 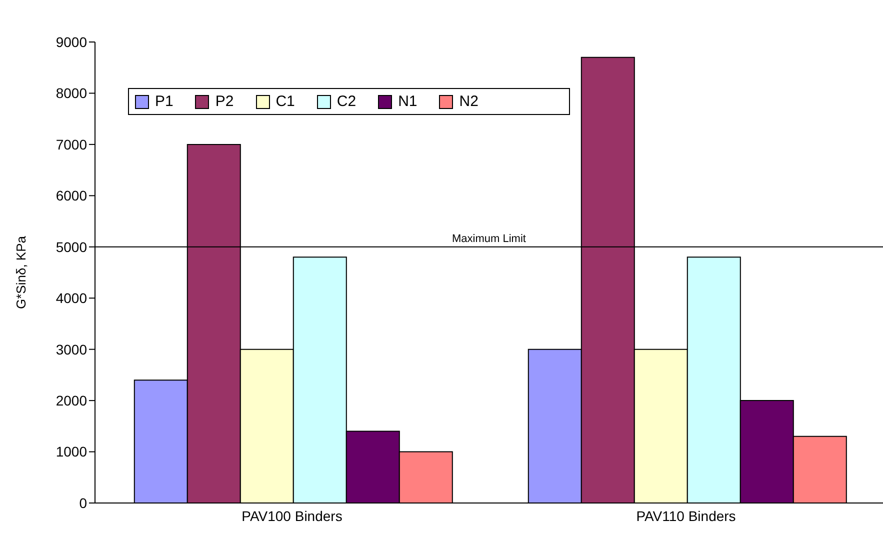 I want to click on x-tick-label: PAV100 Binders, so click(x=292, y=516).